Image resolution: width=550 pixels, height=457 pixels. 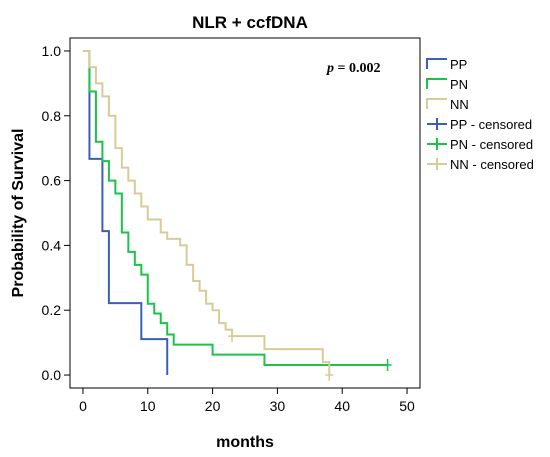 What do you see at coordinates (83, 406) in the screenshot?
I see `x-tick-label: 0` at bounding box center [83, 406].